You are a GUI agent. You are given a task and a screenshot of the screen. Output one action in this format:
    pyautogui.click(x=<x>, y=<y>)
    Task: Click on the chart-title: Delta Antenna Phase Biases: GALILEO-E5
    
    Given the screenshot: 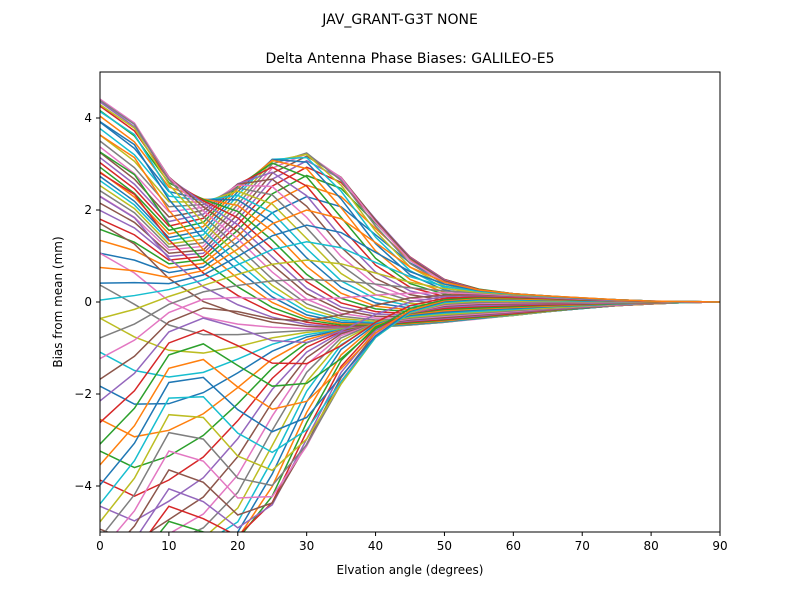 What is the action you would take?
    pyautogui.click(x=409, y=59)
    